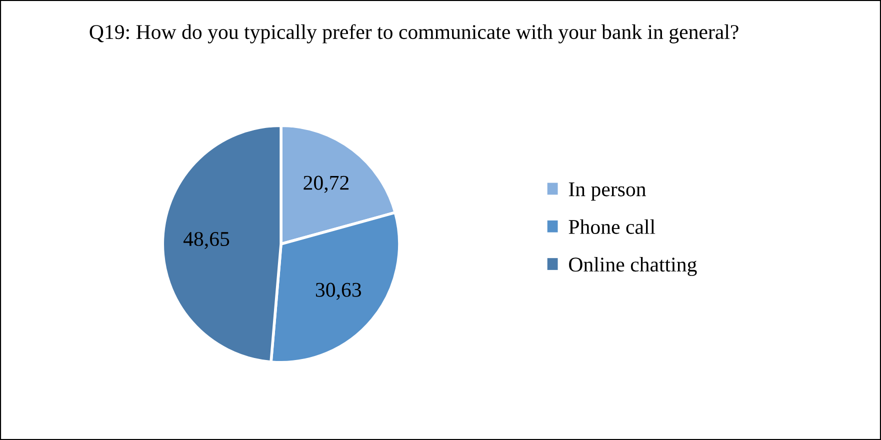 The height and width of the screenshot is (440, 881). I want to click on data-label: 20,72, so click(326, 184).